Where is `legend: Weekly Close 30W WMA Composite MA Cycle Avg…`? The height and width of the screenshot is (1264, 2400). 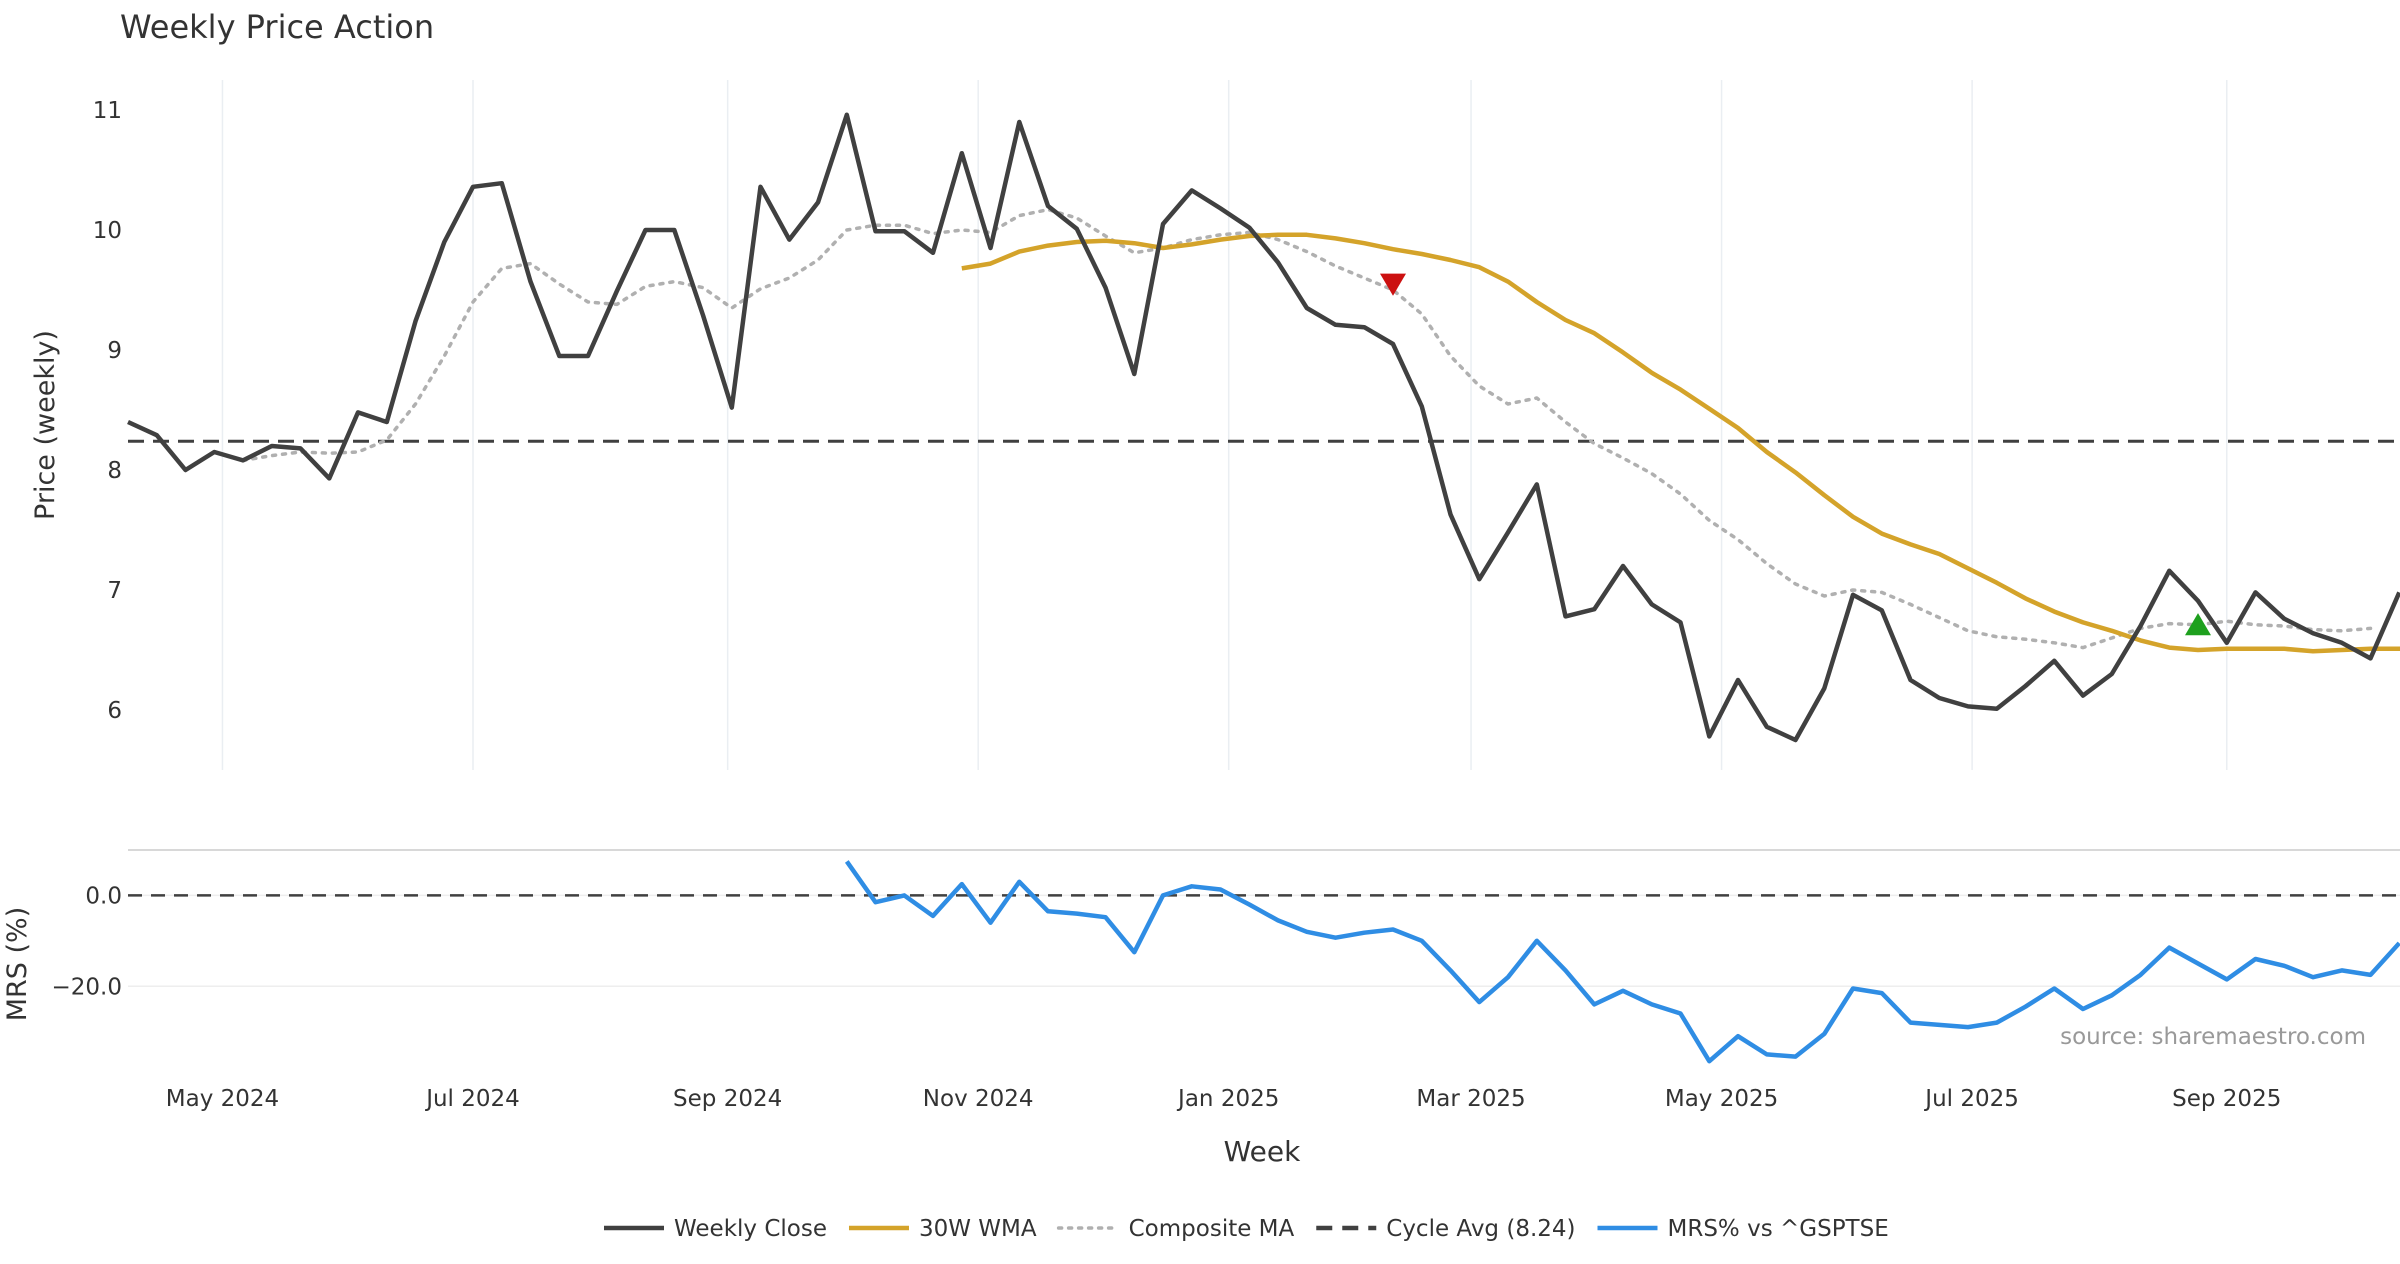
legend: Weekly Close 30W WMA Composite MA Cycle Avg… is located at coordinates (1246, 1229).